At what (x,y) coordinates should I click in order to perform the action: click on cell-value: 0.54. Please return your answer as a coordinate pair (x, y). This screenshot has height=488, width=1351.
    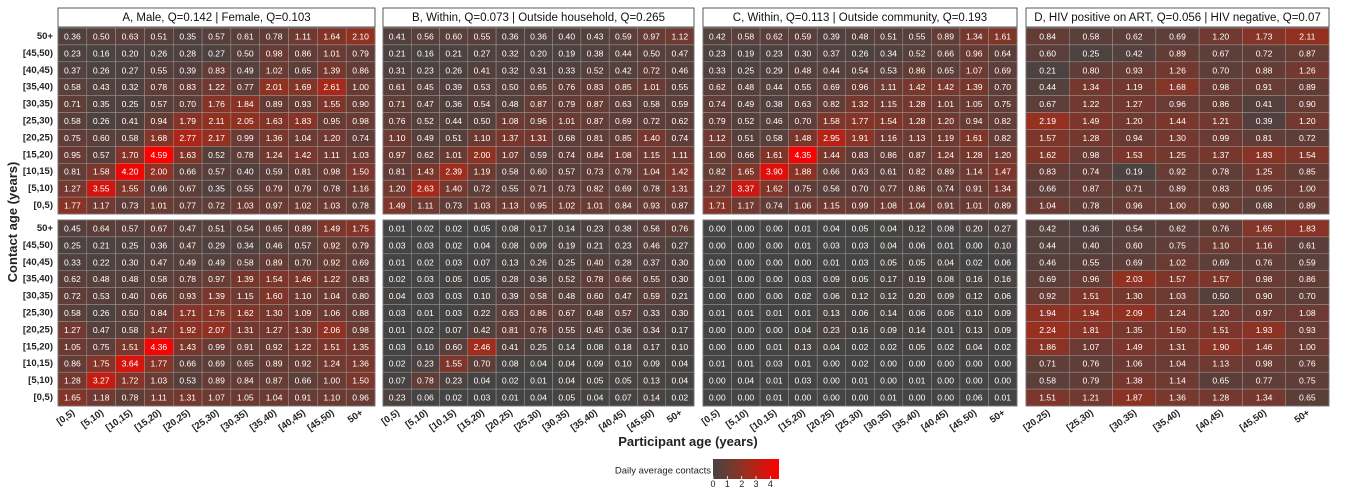
    Looking at the image, I should click on (1134, 228).